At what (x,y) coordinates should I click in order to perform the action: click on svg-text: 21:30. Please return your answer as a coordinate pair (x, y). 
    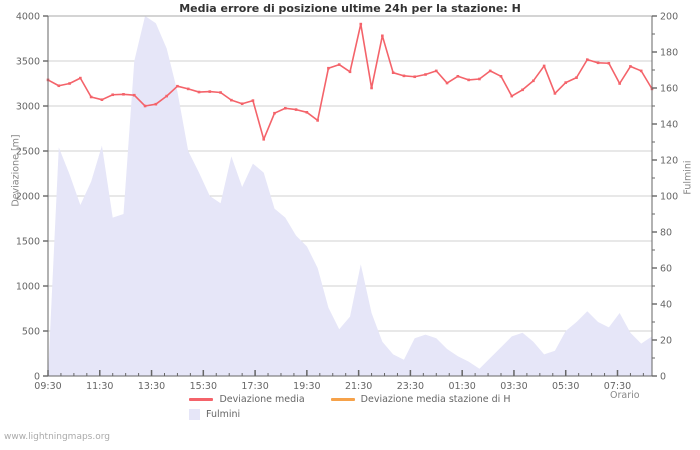
    Looking at the image, I should click on (358, 386).